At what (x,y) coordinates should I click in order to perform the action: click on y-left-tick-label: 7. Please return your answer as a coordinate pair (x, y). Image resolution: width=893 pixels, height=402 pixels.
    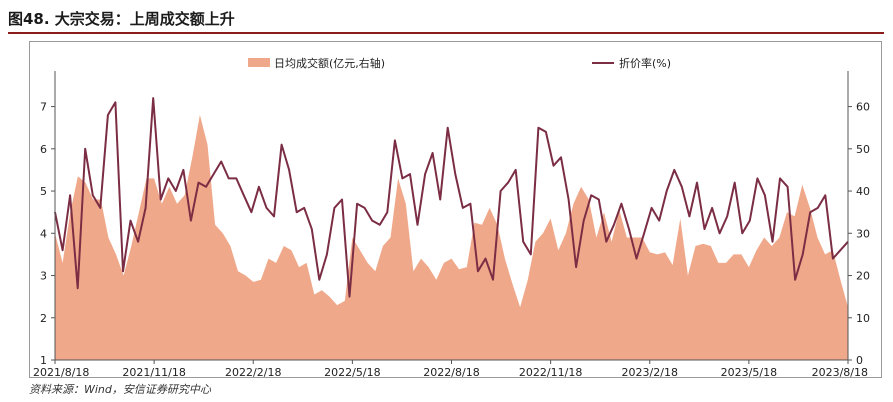
    Looking at the image, I should click on (43, 107).